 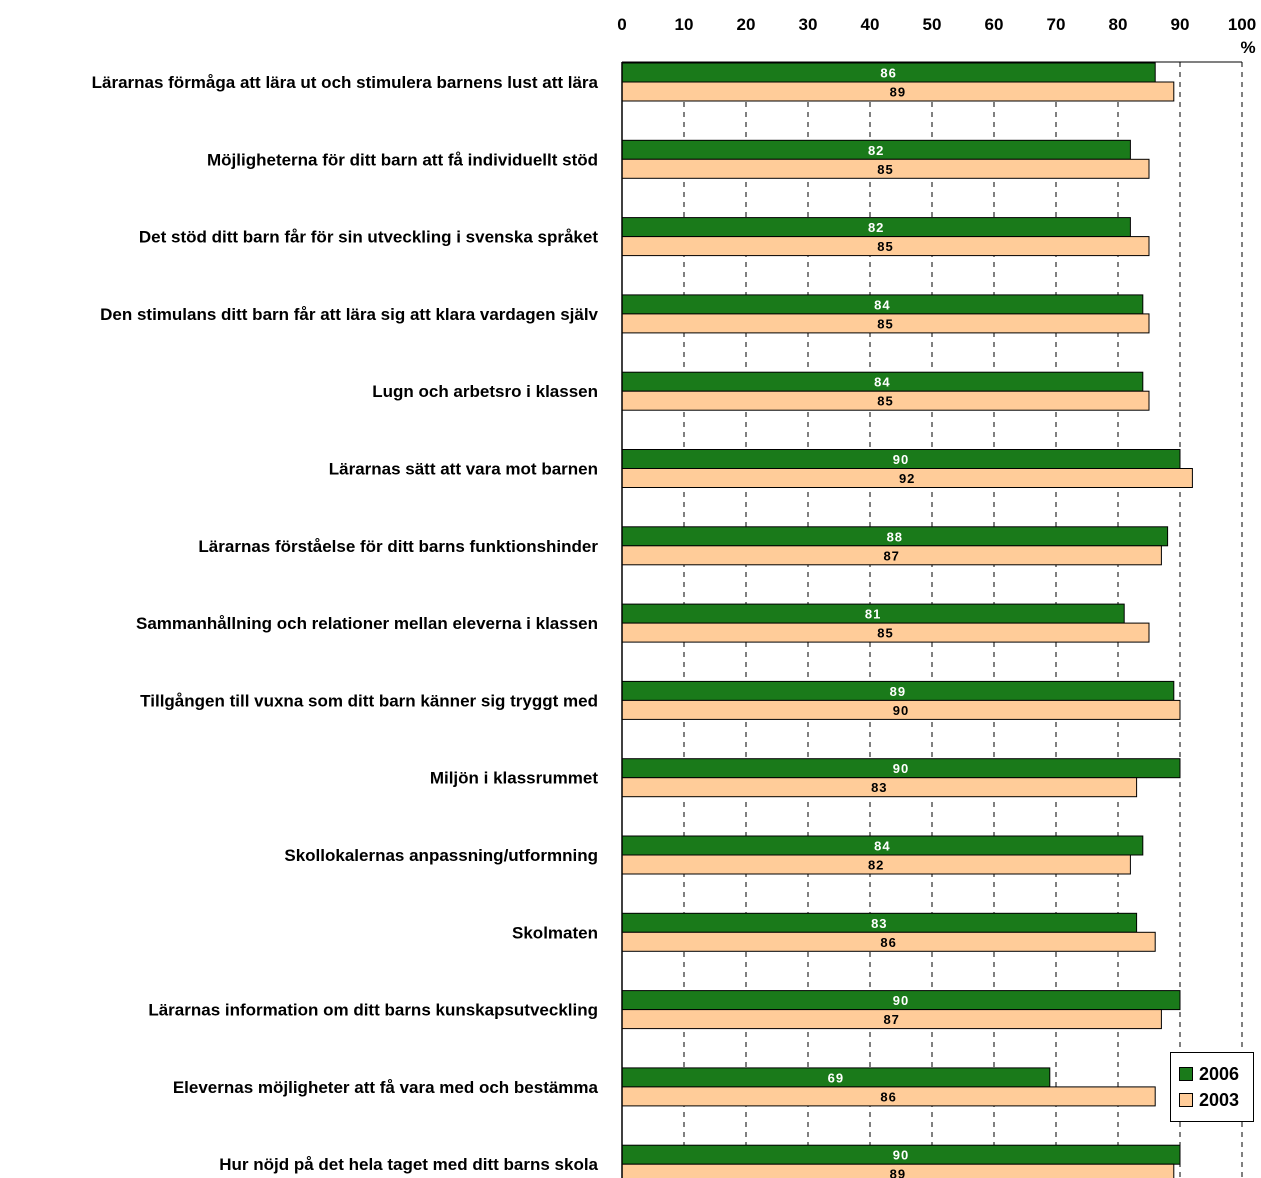 I want to click on data-label-2003-12: 87, so click(x=891, y=1019).